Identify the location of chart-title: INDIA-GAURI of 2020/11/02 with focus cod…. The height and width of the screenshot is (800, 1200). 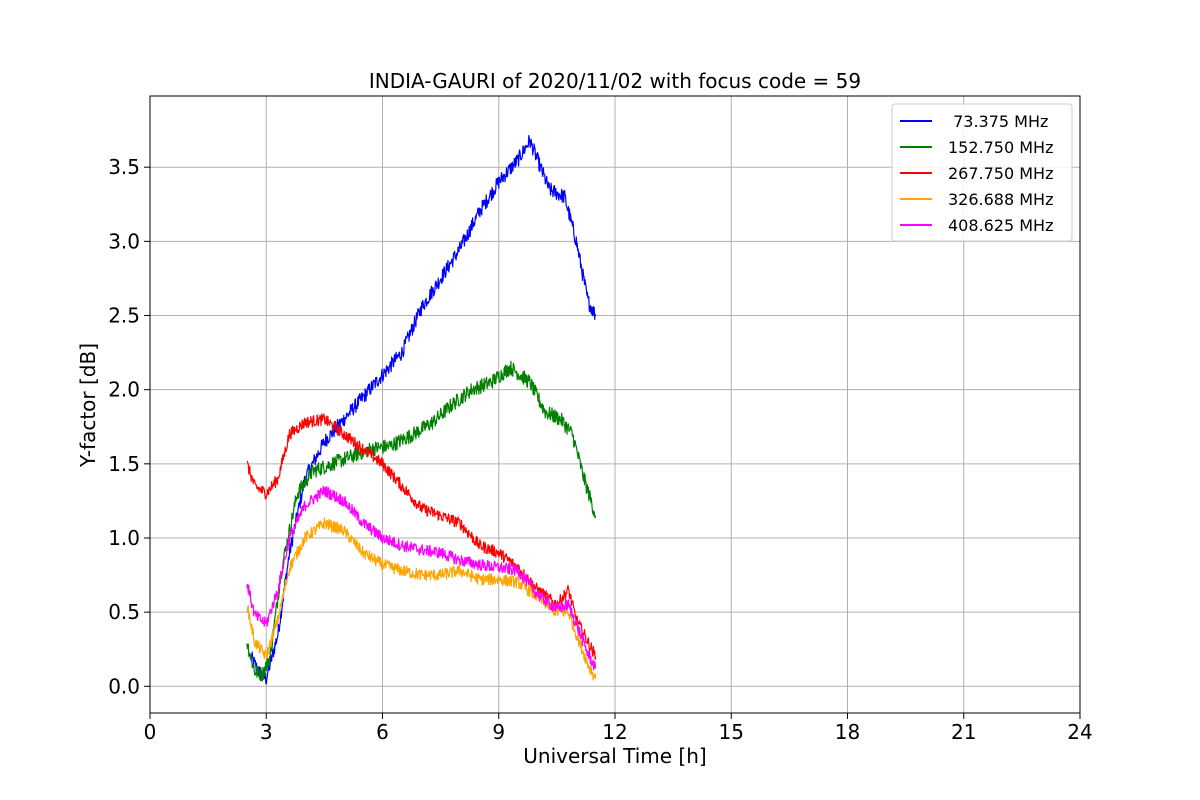
(615, 81).